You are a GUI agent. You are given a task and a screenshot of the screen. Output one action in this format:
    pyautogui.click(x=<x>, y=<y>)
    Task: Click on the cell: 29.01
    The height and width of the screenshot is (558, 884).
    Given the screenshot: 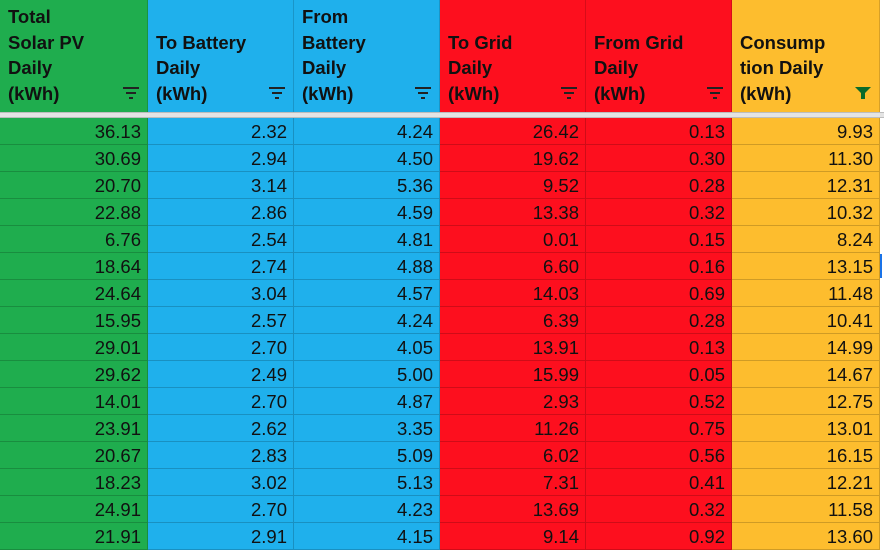 What is the action you would take?
    pyautogui.click(x=74, y=347)
    